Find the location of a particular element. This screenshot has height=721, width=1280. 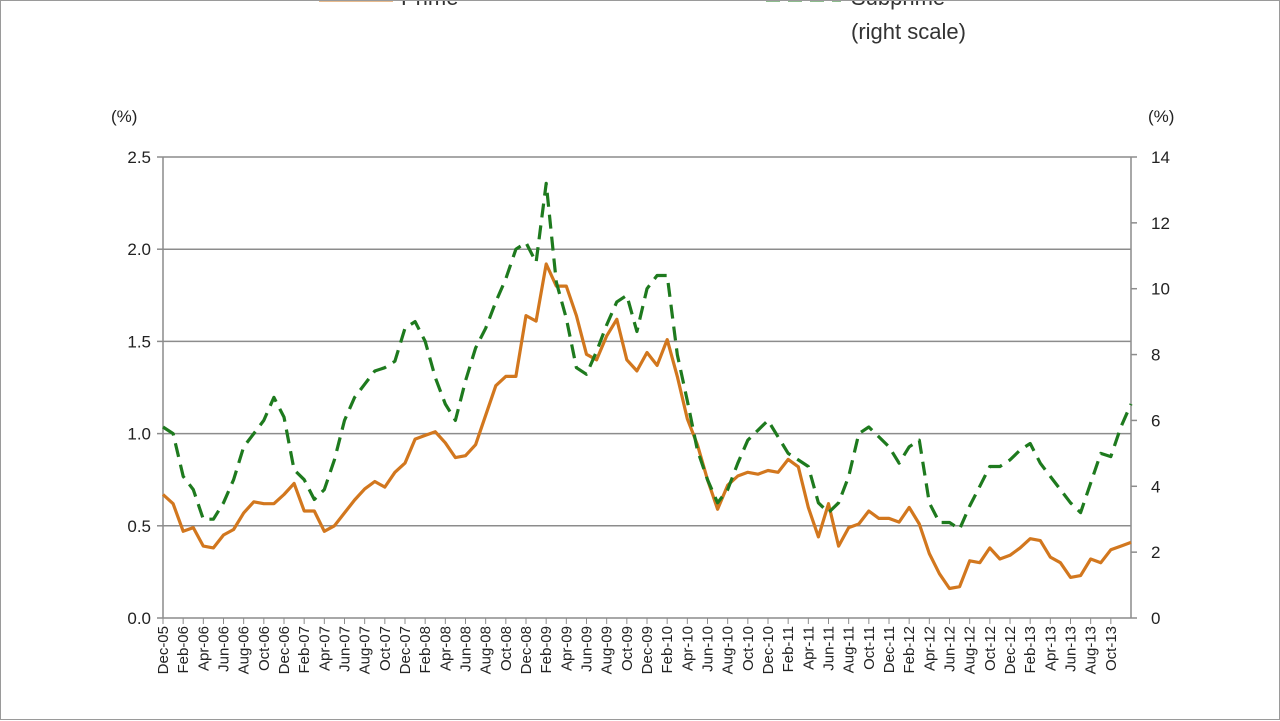

x-tick-label: Apr-07 is located at coordinates (324, 648).